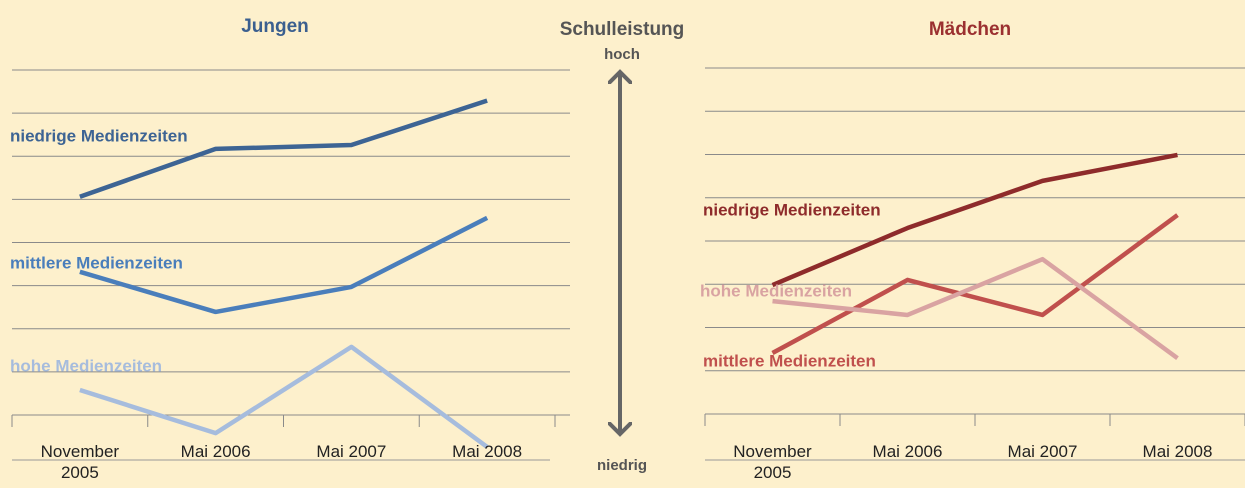  What do you see at coordinates (622, 465) in the screenshot?
I see `low-label: niedrig` at bounding box center [622, 465].